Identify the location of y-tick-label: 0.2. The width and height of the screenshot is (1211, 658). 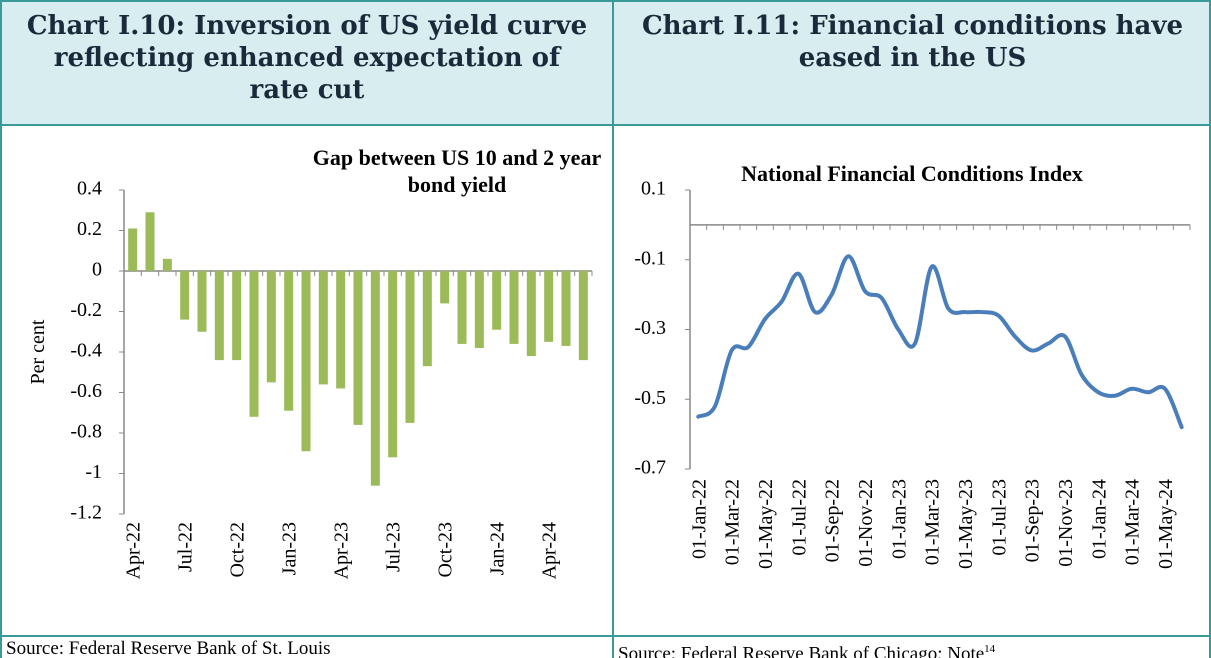
(89, 229).